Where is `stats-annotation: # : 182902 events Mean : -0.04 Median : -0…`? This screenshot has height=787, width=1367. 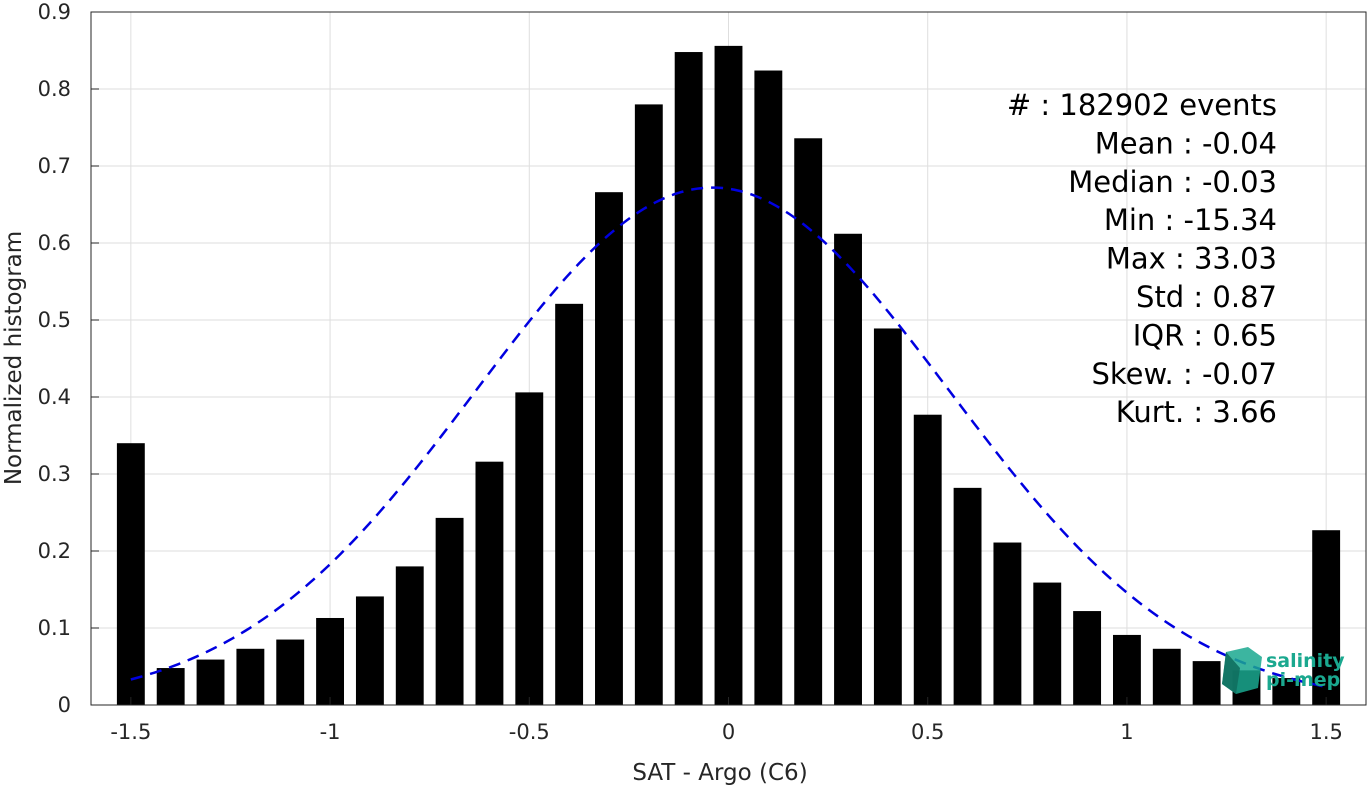
stats-annotation: # : 182902 events Mean : -0.04 Median : -0… is located at coordinates (1142, 258).